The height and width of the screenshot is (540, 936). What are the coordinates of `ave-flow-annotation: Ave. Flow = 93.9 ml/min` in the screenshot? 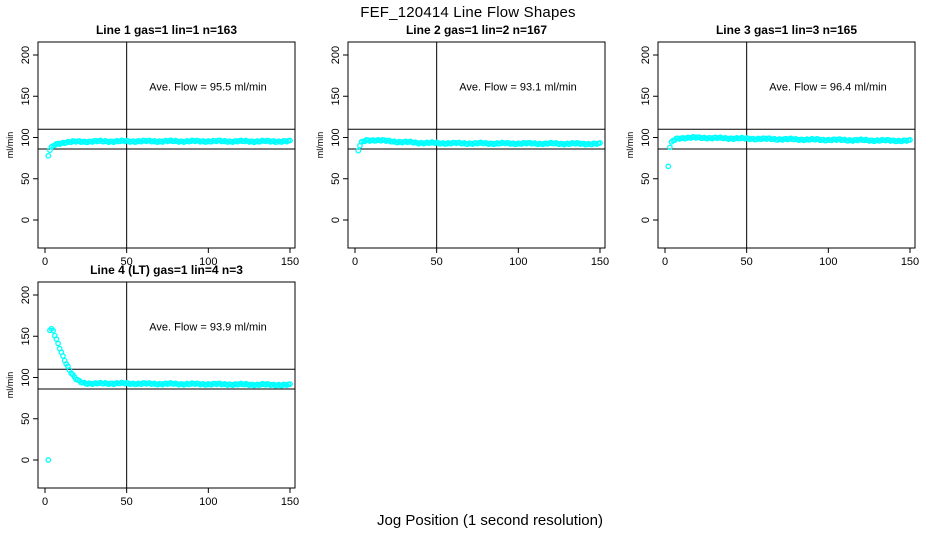 It's located at (207, 327).